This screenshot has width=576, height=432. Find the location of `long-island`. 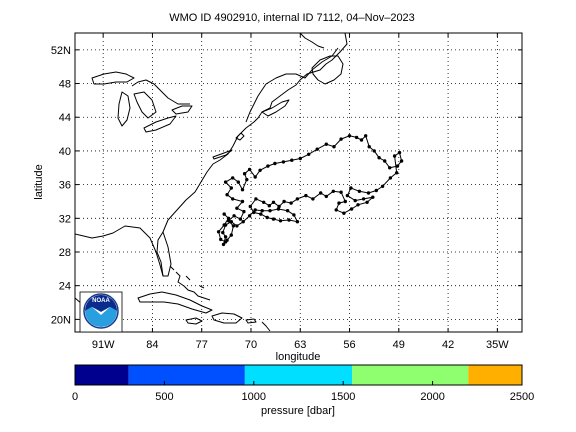

long-island is located at coordinates (222, 154).